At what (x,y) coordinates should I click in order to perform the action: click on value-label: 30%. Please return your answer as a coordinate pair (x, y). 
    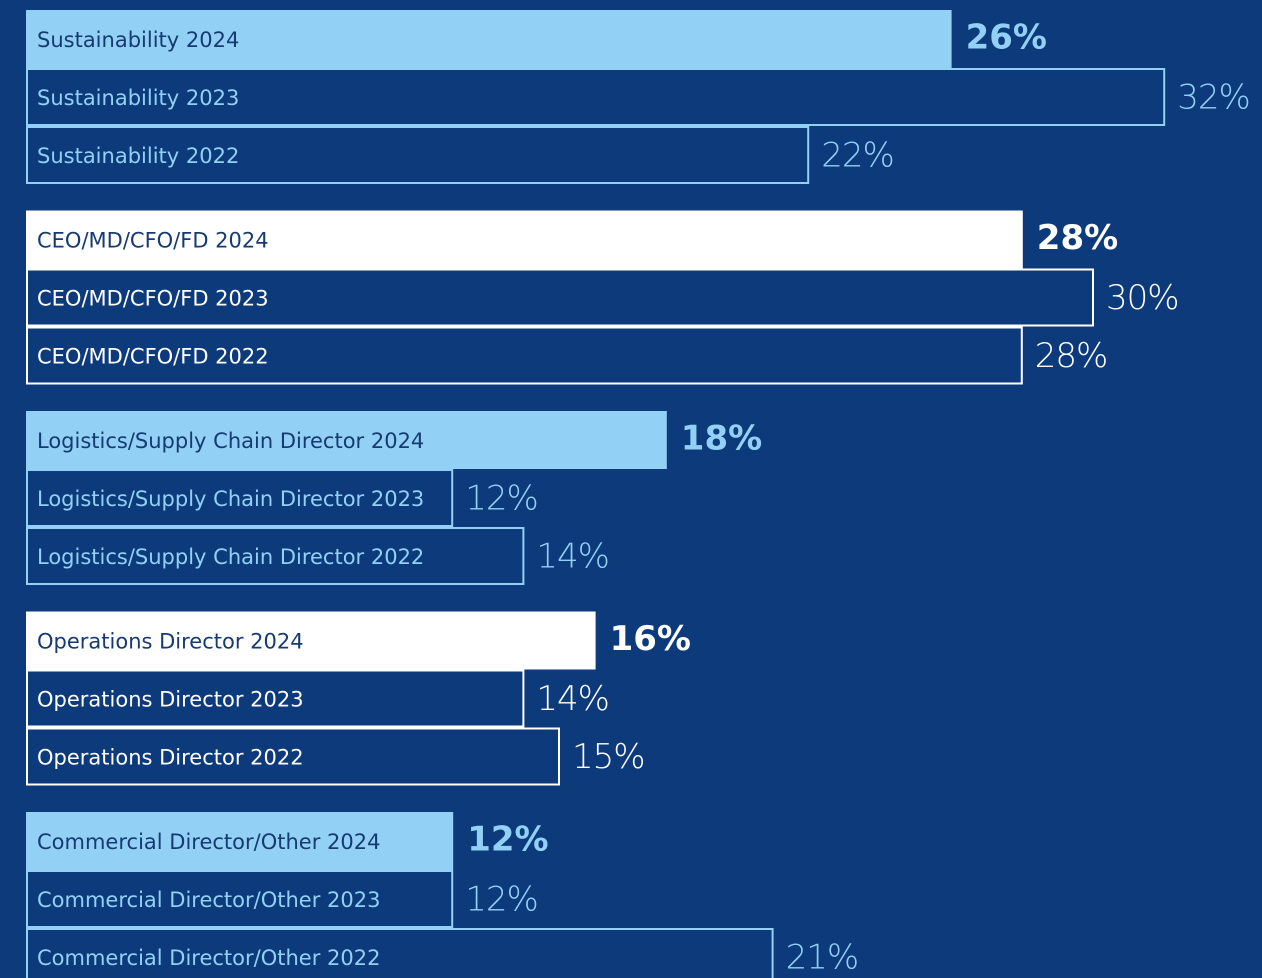
    Looking at the image, I should click on (1142, 298).